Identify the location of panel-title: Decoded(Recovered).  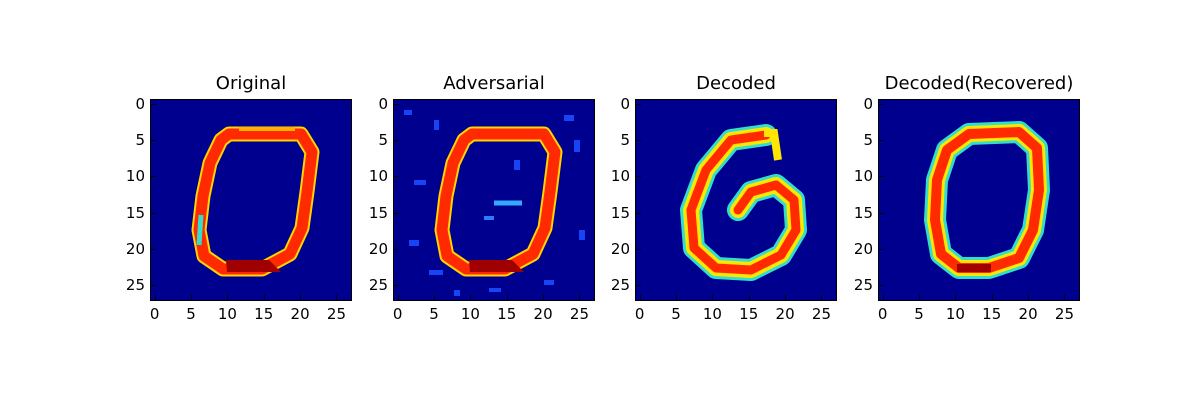
(979, 83).